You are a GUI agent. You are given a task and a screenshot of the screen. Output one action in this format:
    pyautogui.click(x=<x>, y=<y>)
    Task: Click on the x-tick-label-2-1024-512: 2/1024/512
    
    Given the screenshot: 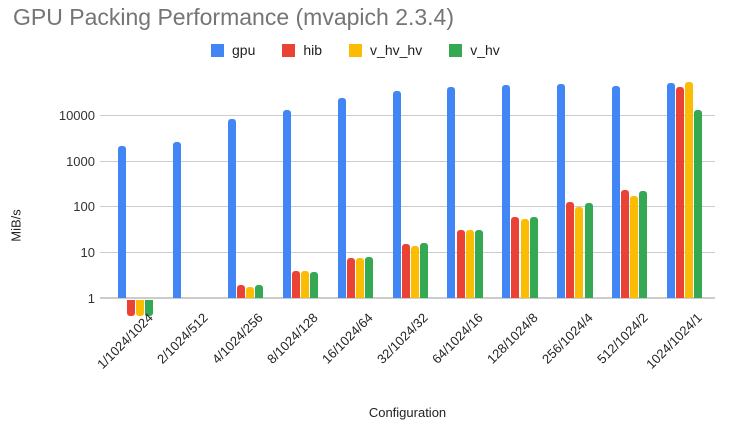 What is the action you would take?
    pyautogui.click(x=183, y=338)
    